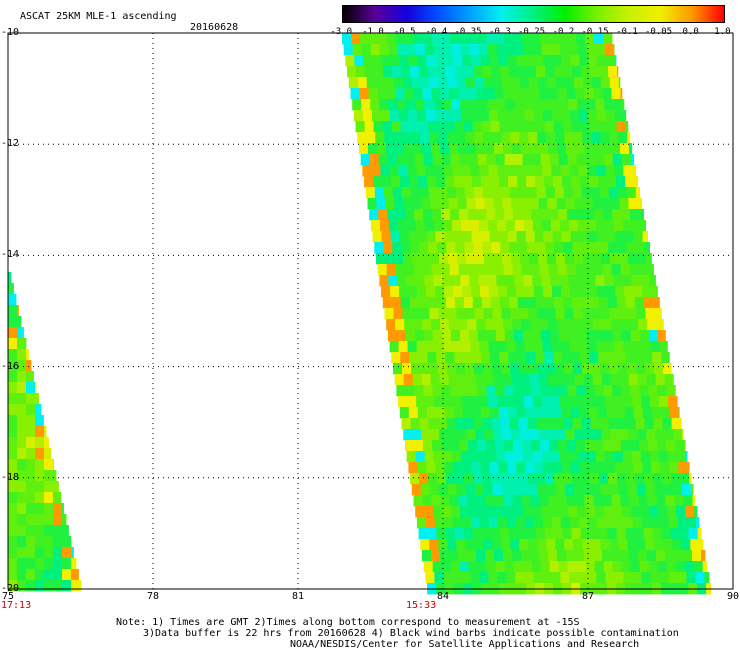 This screenshot has height=650, width=740. I want to click on colorbar-tick-label: -1.0, so click(373, 32).